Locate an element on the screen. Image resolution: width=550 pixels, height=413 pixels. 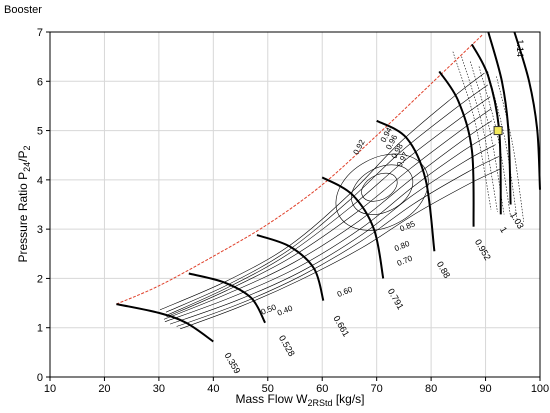
x-tick-label: 80 is located at coordinates (431, 389).